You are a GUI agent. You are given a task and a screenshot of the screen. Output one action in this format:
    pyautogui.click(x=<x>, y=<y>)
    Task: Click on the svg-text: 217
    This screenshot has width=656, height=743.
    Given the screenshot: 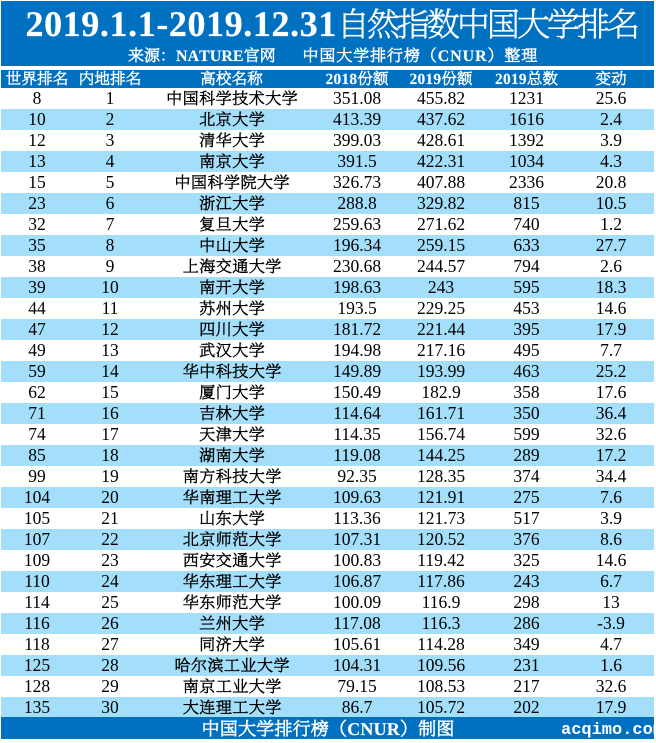 What is the action you would take?
    pyautogui.click(x=526, y=686)
    